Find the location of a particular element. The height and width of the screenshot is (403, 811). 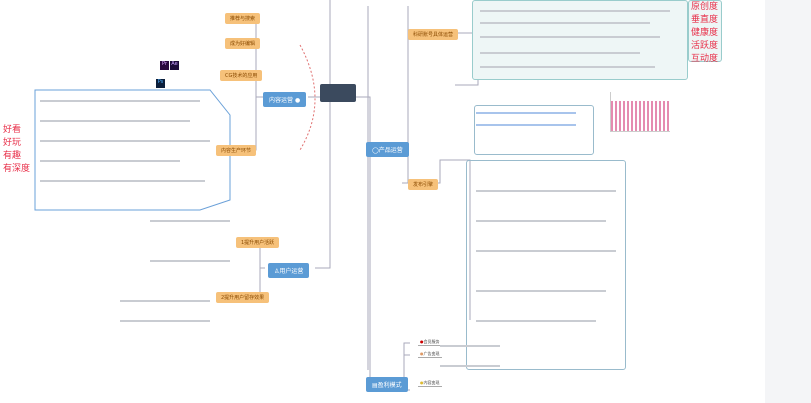

keyword: 健康度 is located at coordinates (705, 33).